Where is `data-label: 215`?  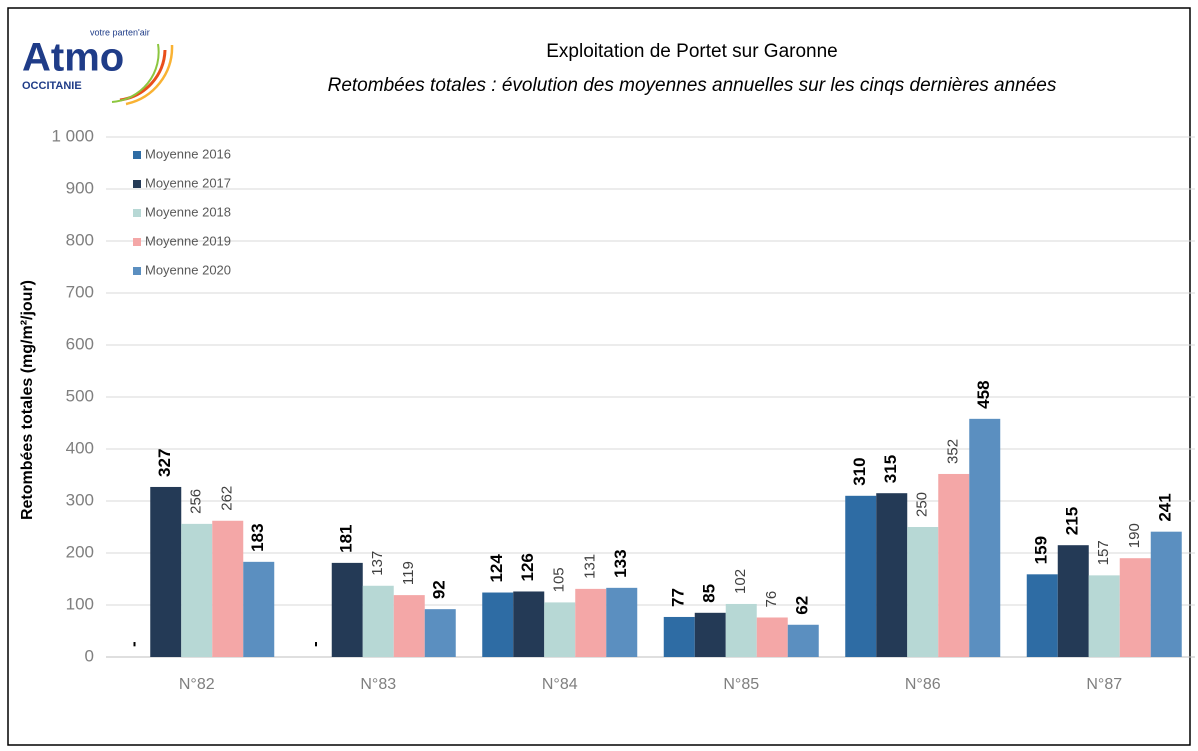
data-label: 215 is located at coordinates (1072, 521).